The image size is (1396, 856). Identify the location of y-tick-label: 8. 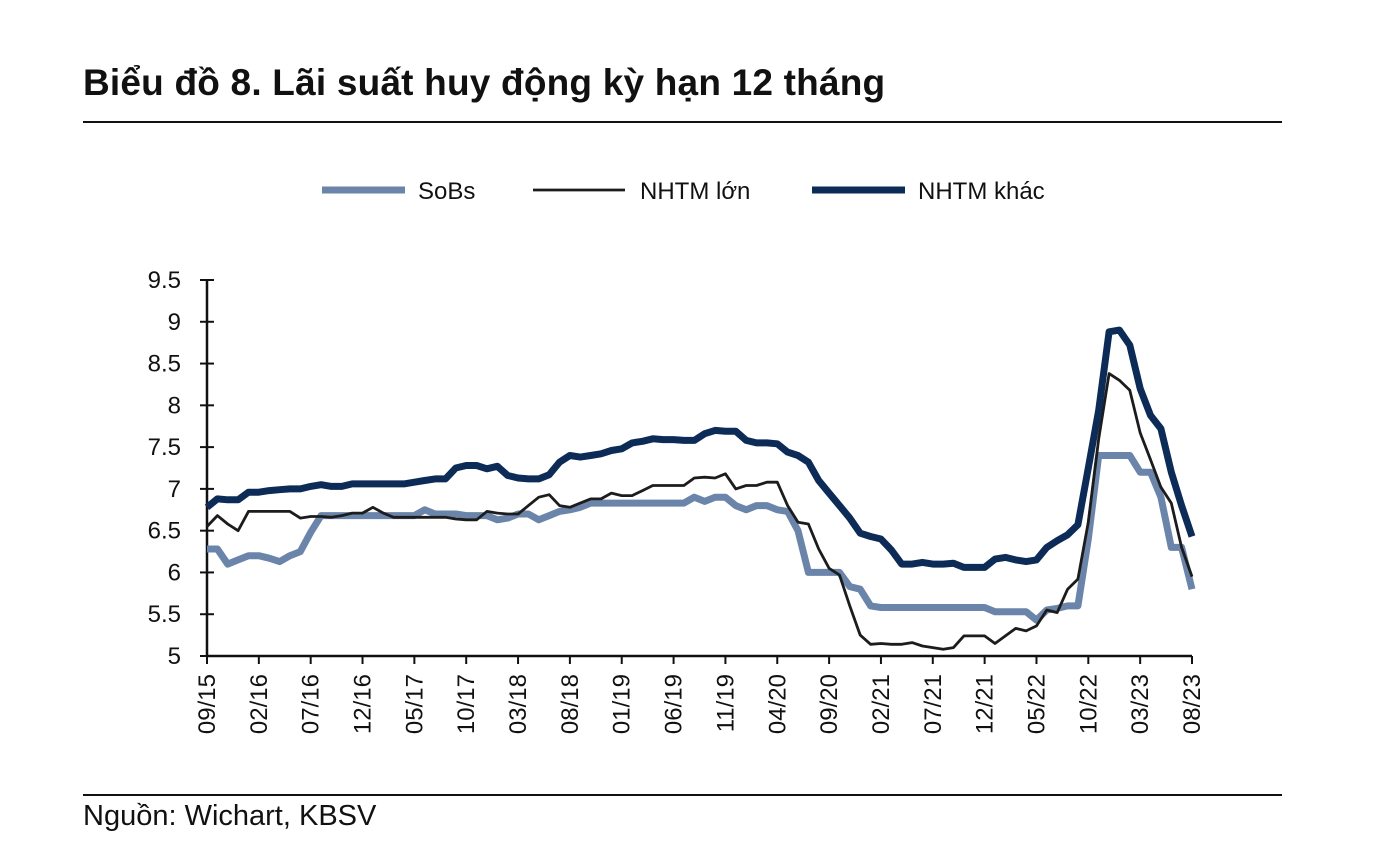
(174, 405).